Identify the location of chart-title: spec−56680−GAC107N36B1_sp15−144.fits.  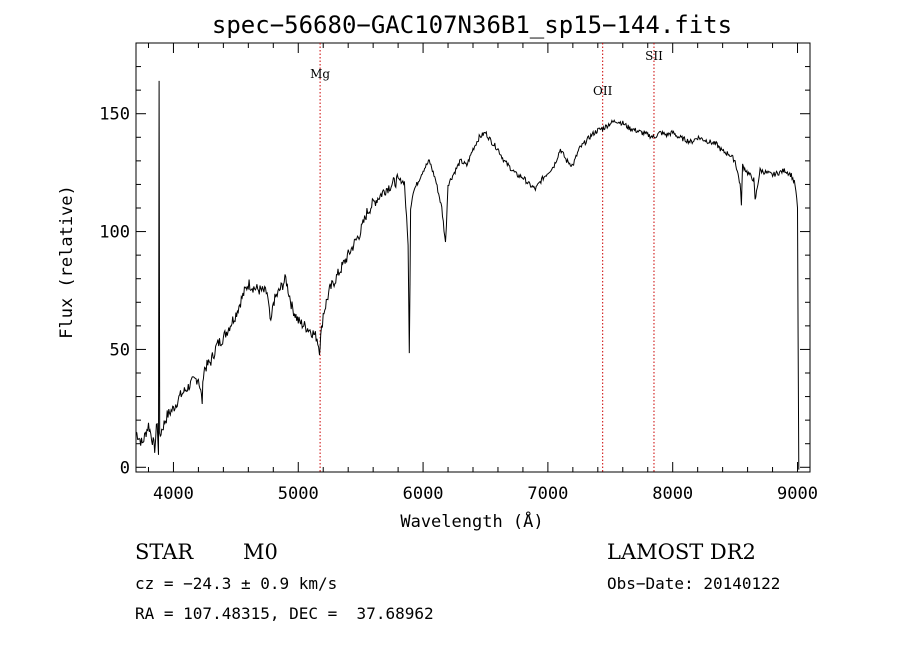
(472, 25).